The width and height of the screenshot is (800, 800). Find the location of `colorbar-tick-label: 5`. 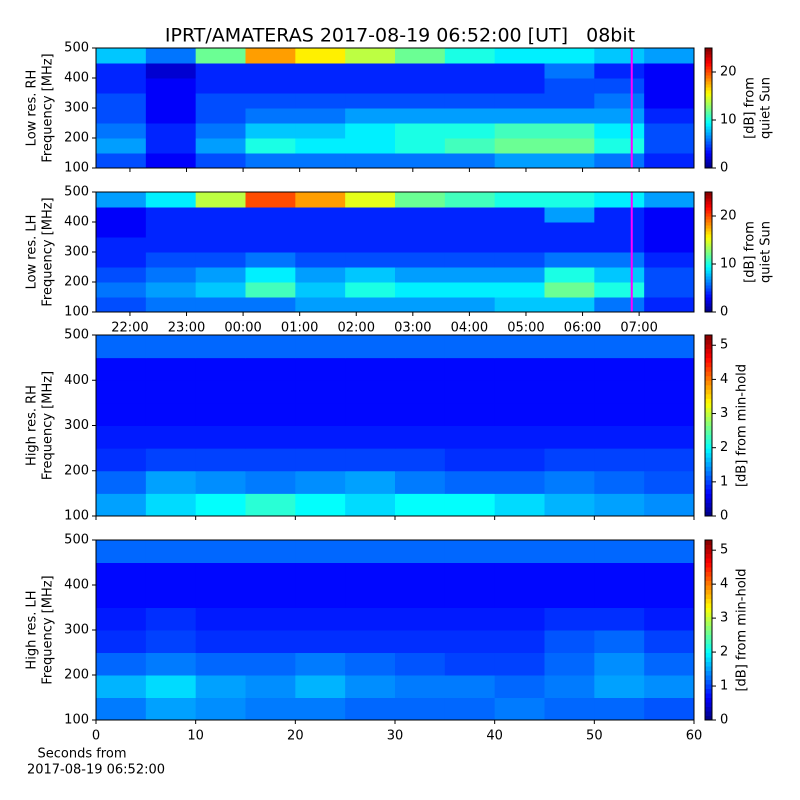

colorbar-tick-label: 5 is located at coordinates (724, 345).